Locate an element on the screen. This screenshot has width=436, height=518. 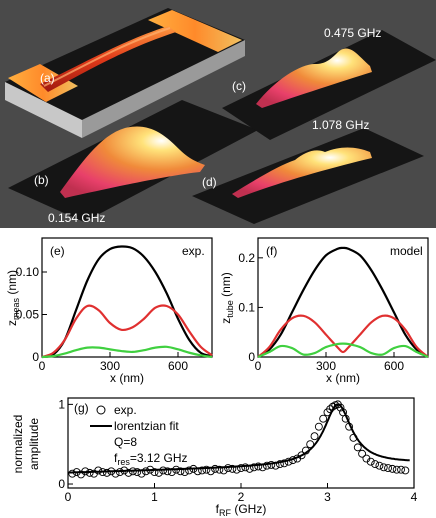
plot-frame-f is located at coordinates (343, 297).